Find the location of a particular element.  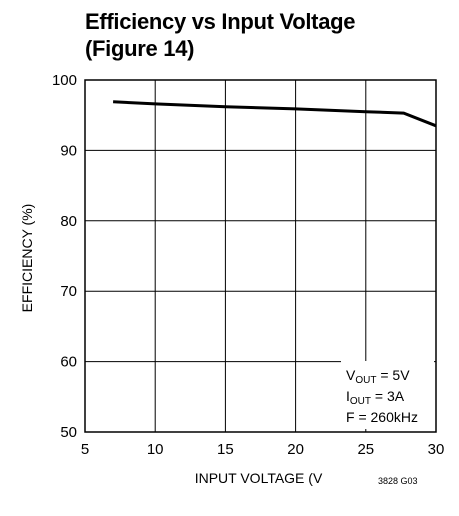

chart-title-line2: (Figure 14) is located at coordinates (140, 48).